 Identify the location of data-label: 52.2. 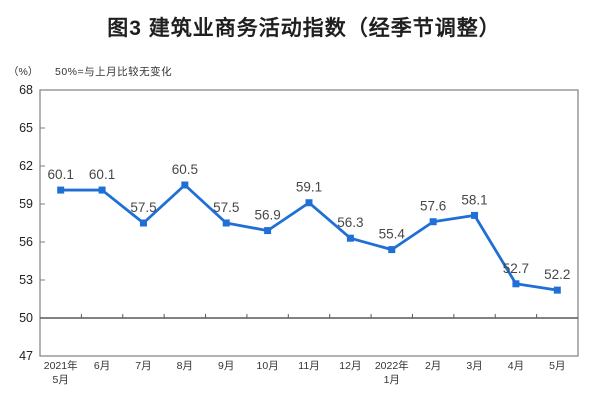
(557, 274).